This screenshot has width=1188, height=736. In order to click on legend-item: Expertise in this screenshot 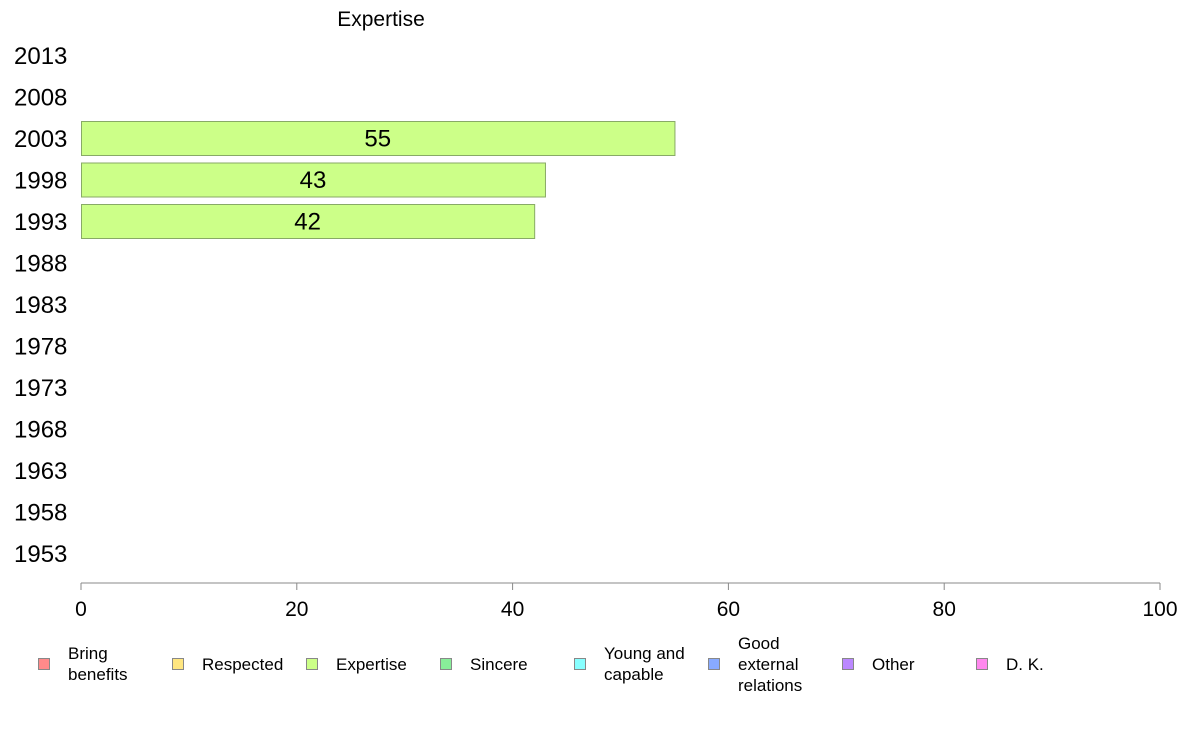, I will do `click(356, 664)`.